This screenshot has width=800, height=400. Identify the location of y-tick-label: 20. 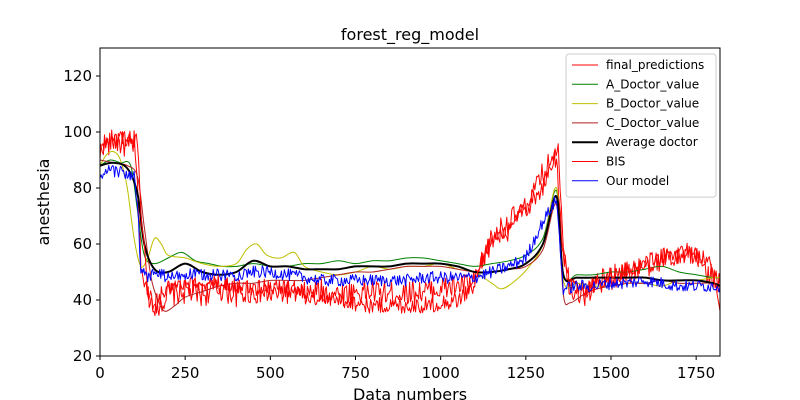
(82, 356).